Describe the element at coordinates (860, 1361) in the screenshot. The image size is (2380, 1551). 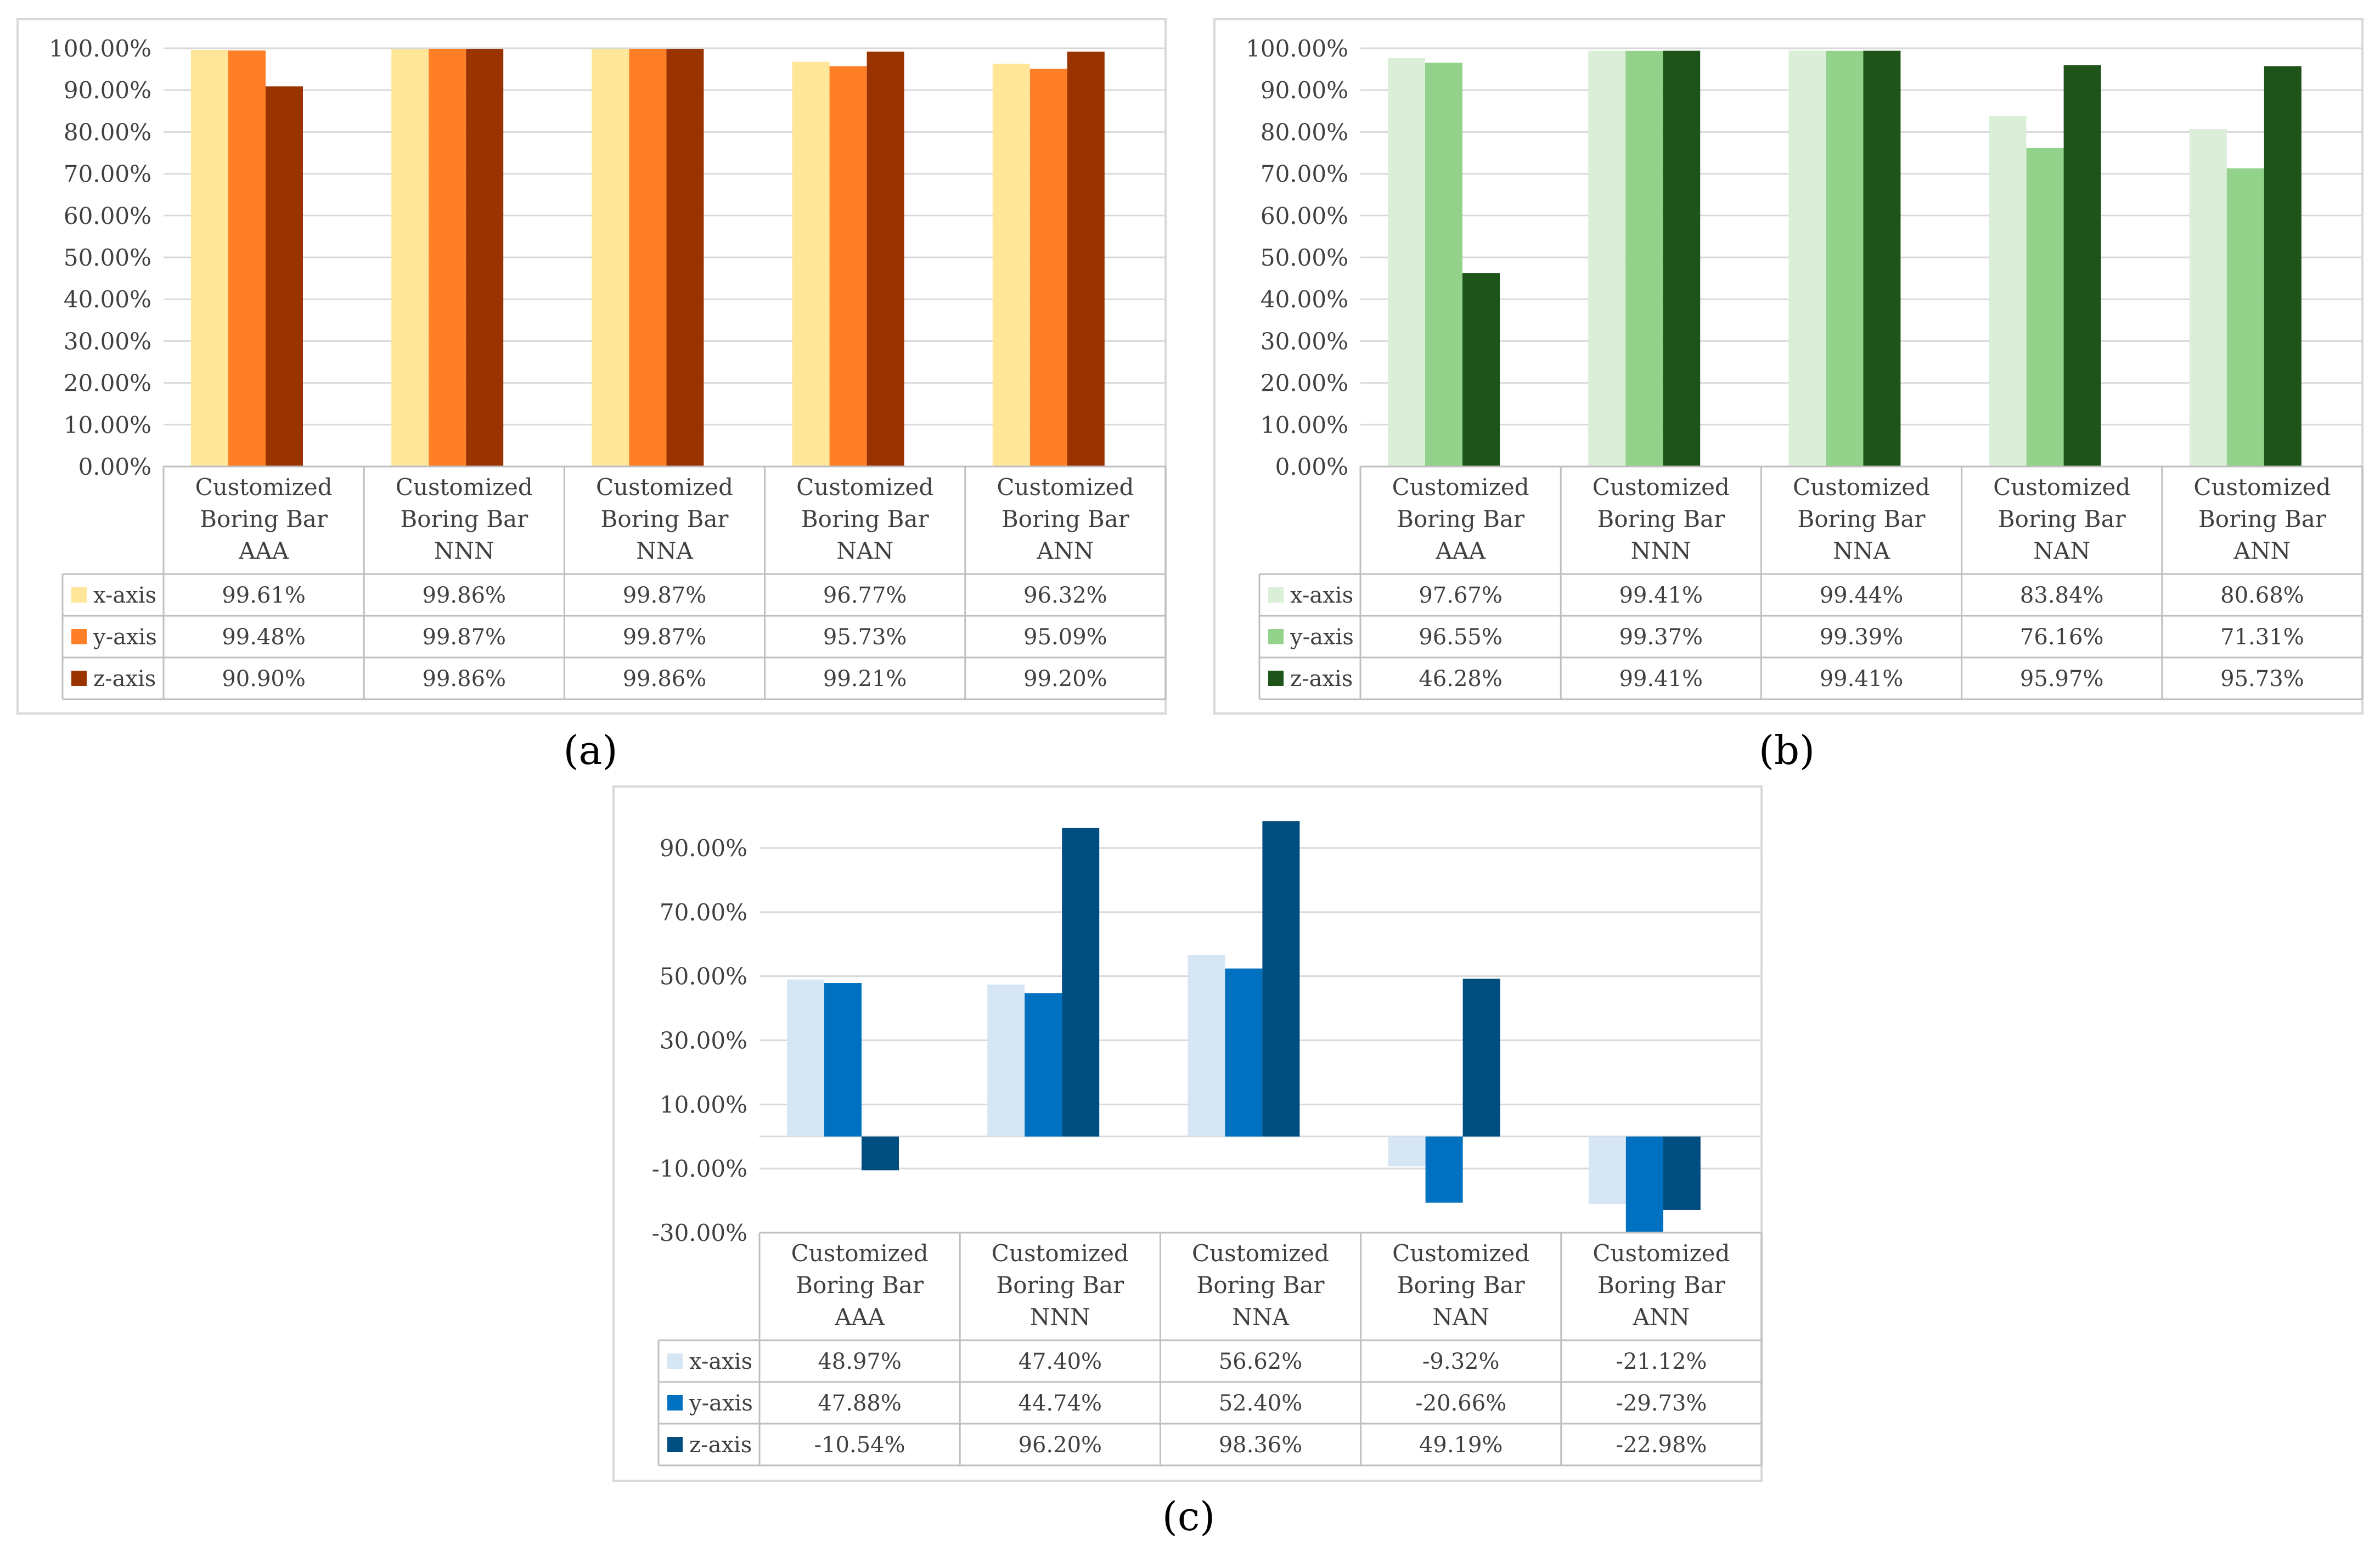
I see `data-table-value: 48.97%` at that location.